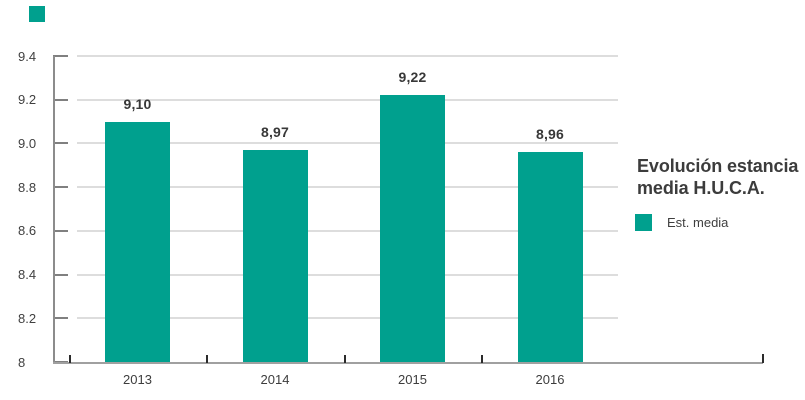 Image resolution: width=805 pixels, height=400 pixels. I want to click on y-axis-label: 9.0, so click(27, 143).